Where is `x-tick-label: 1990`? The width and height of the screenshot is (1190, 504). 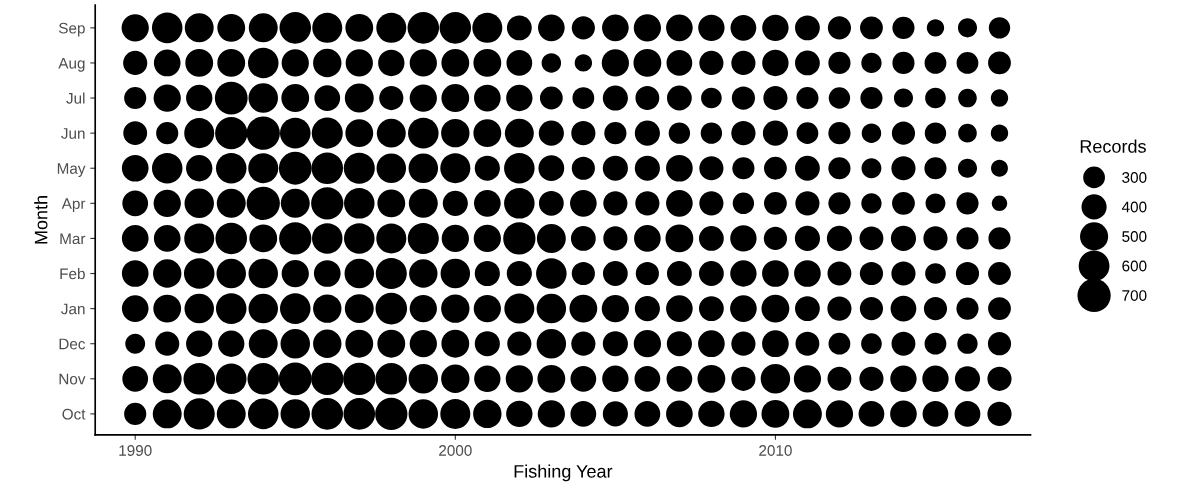
x-tick-label: 1990 is located at coordinates (135, 450).